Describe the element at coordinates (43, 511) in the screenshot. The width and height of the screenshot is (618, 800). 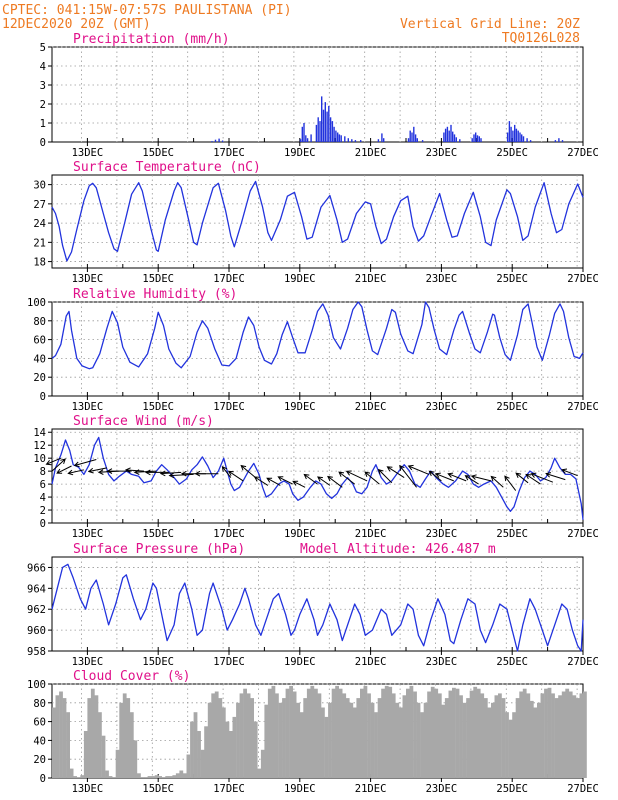
I see `wind-ytick-label: 2` at that location.